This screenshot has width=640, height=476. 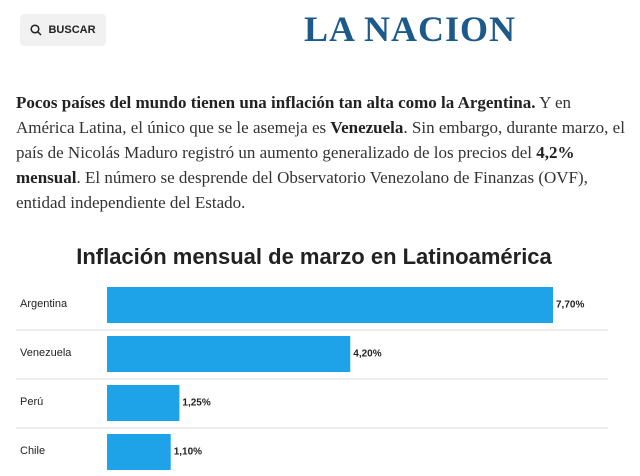 I want to click on value-label: 1,25%, so click(x=196, y=403).